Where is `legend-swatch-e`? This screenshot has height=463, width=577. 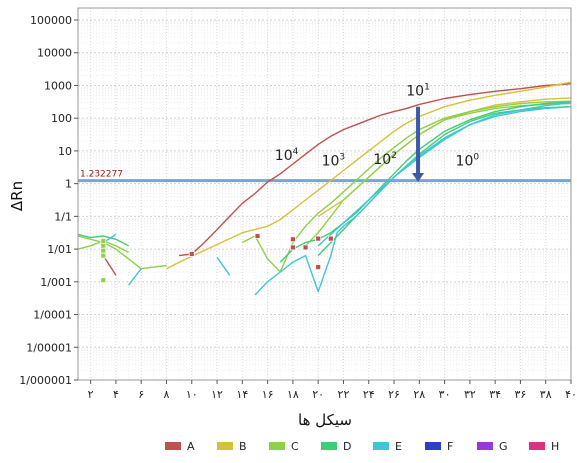
legend-swatch-e is located at coordinates (381, 446).